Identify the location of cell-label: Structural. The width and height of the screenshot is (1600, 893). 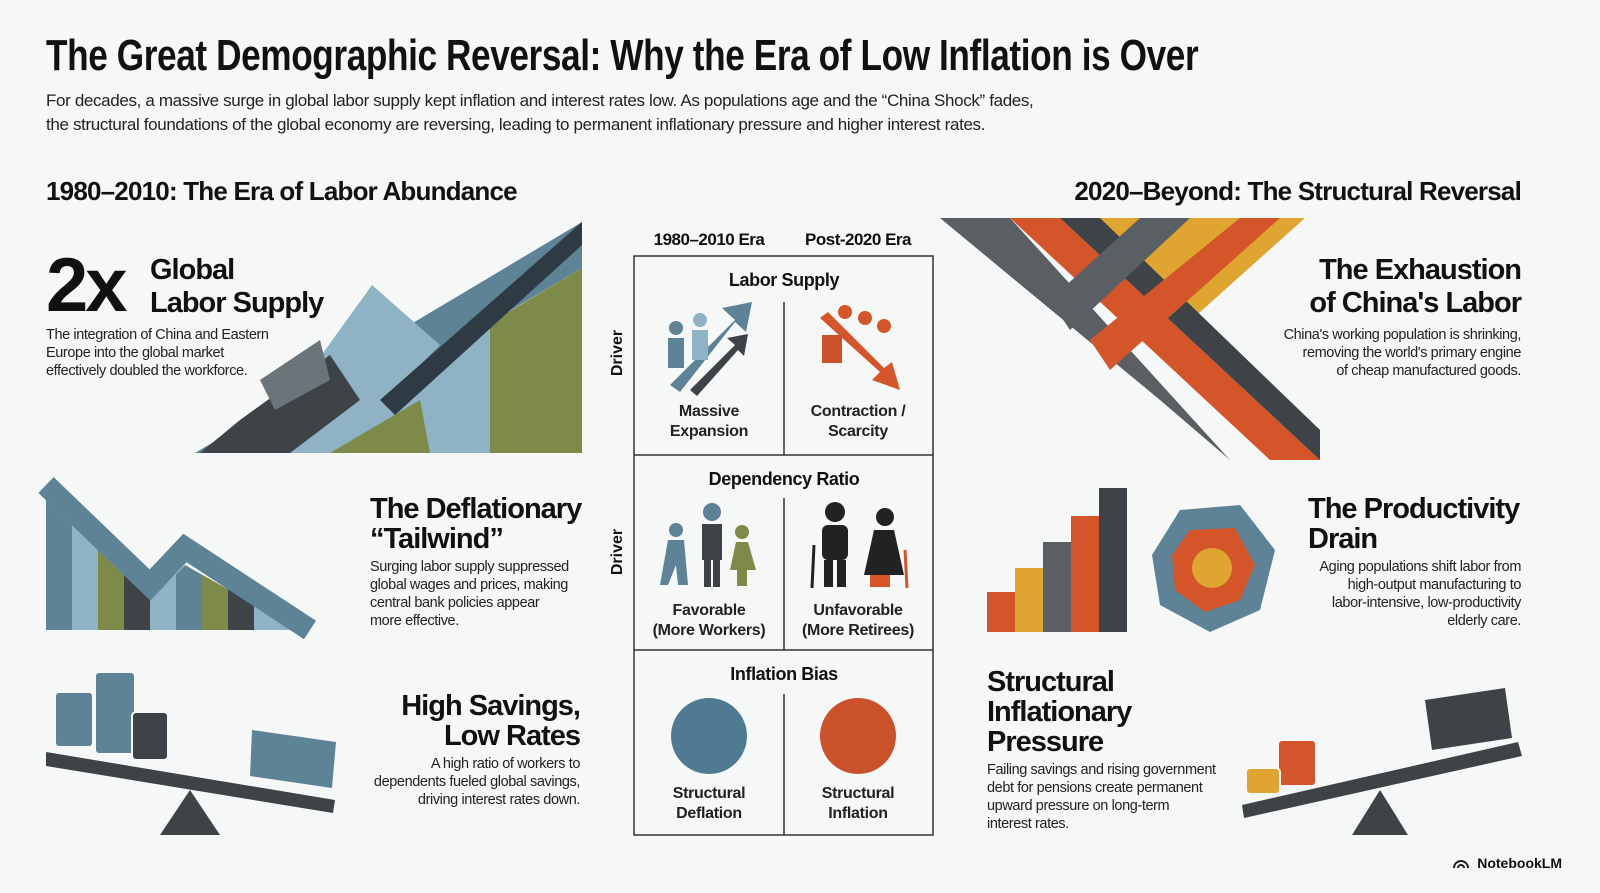
(709, 793).